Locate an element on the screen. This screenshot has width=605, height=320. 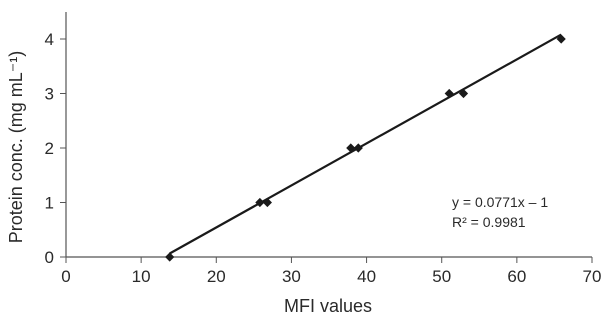
equation-label: y = 0.0771x – 1 is located at coordinates (500, 202).